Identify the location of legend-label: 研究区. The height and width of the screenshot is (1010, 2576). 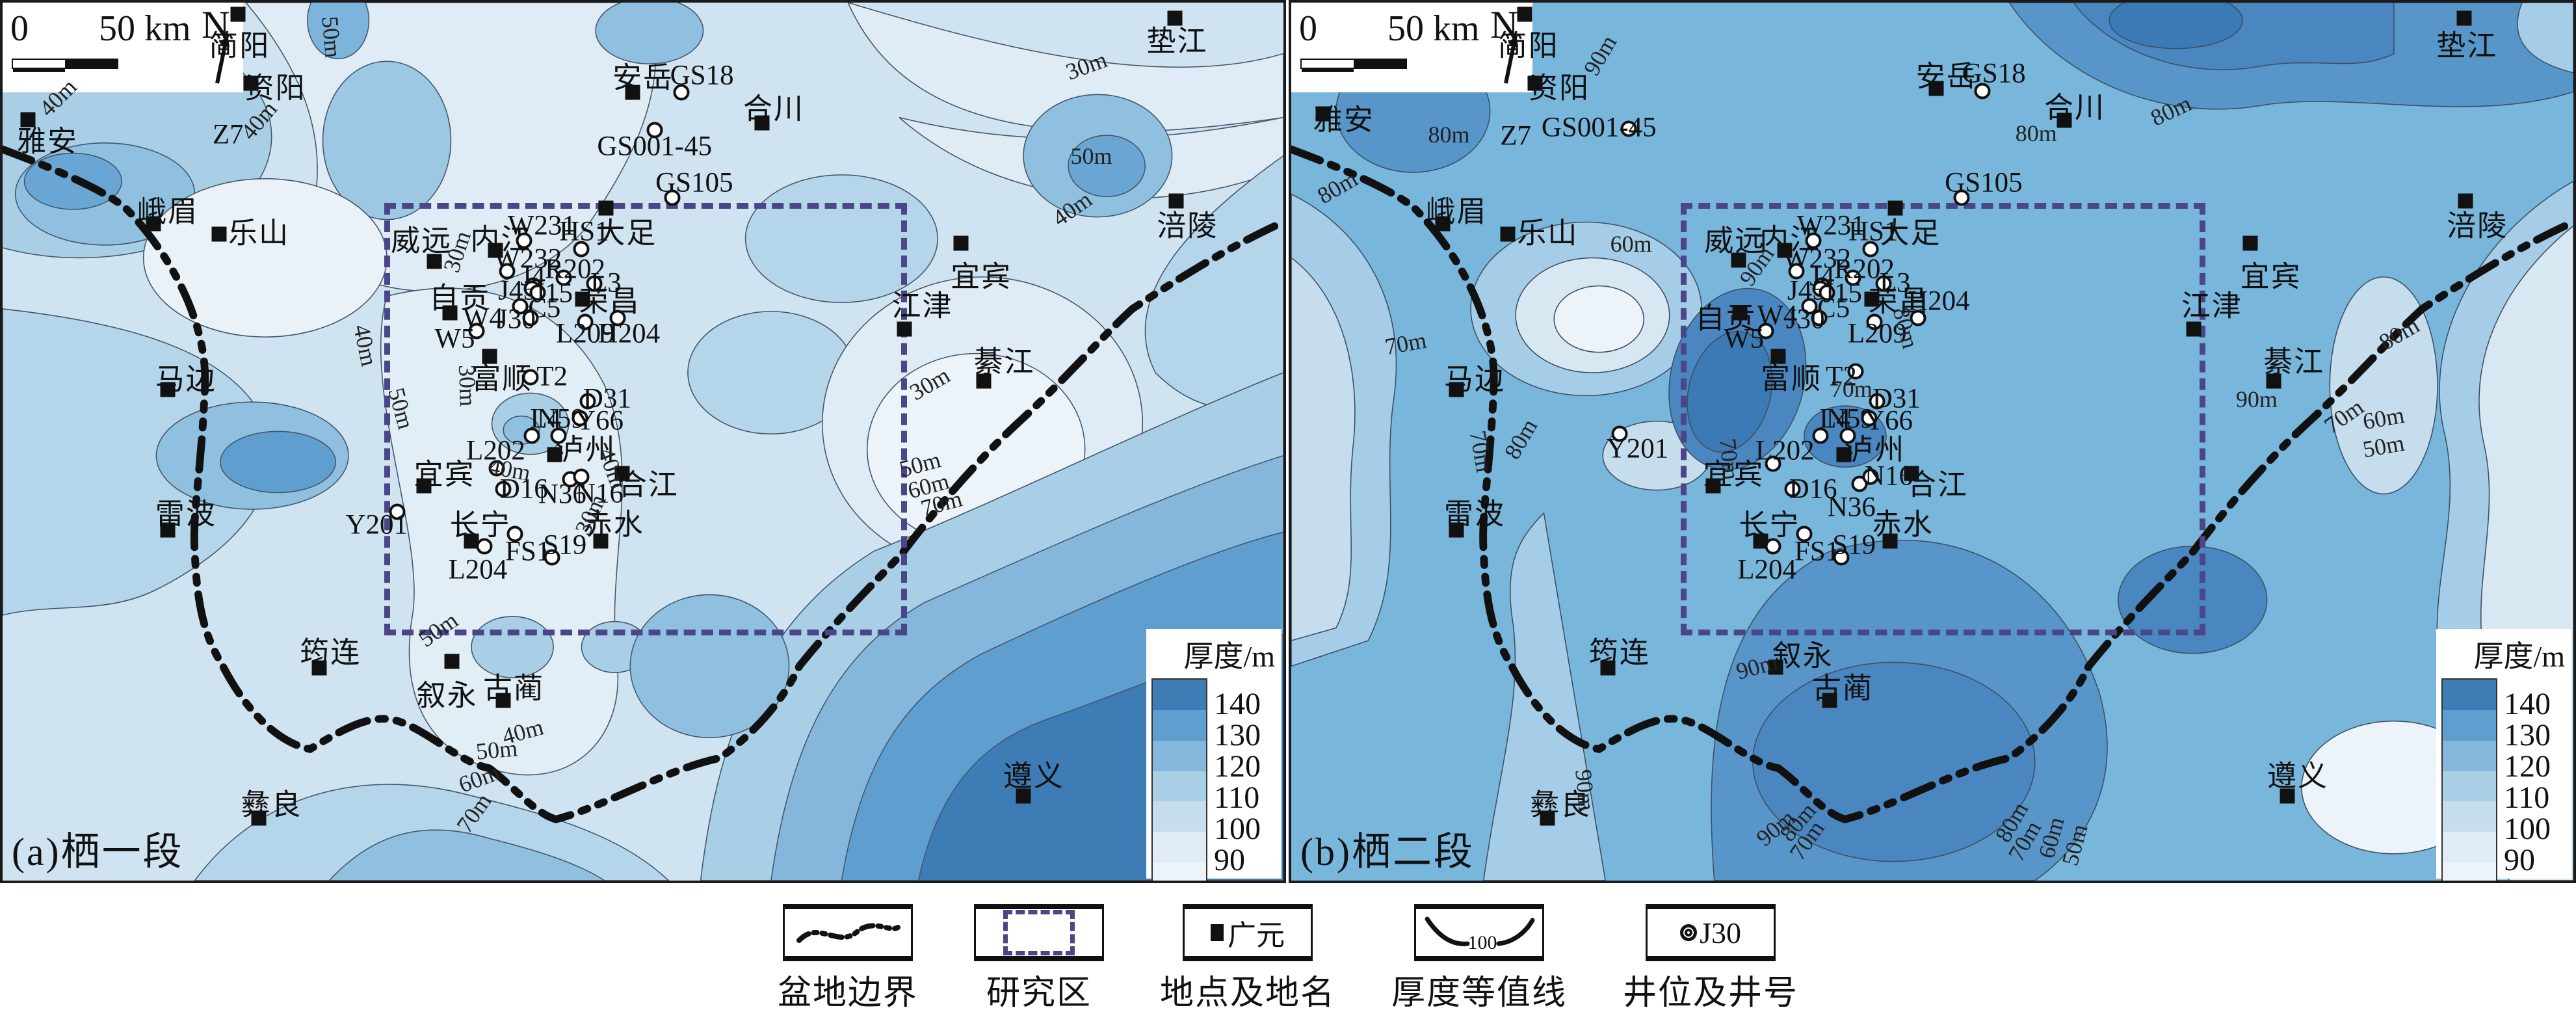
(1039, 992).